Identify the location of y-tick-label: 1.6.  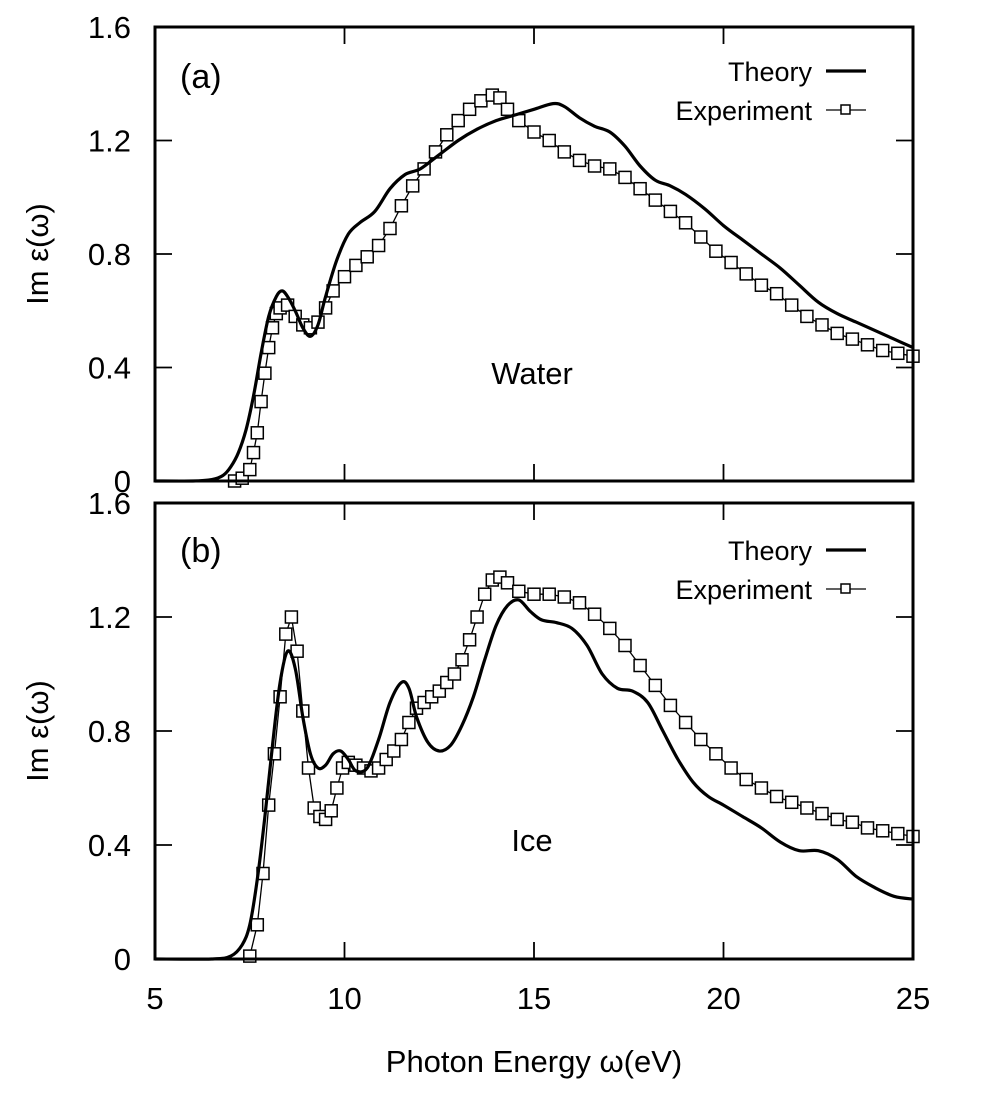
(109, 27).